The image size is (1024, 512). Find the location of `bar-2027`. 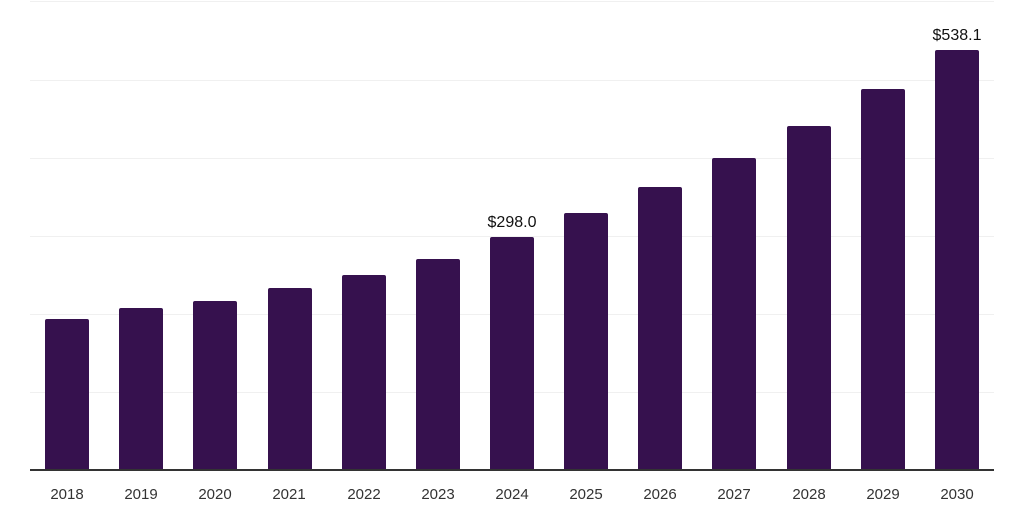

bar-2027 is located at coordinates (734, 314).